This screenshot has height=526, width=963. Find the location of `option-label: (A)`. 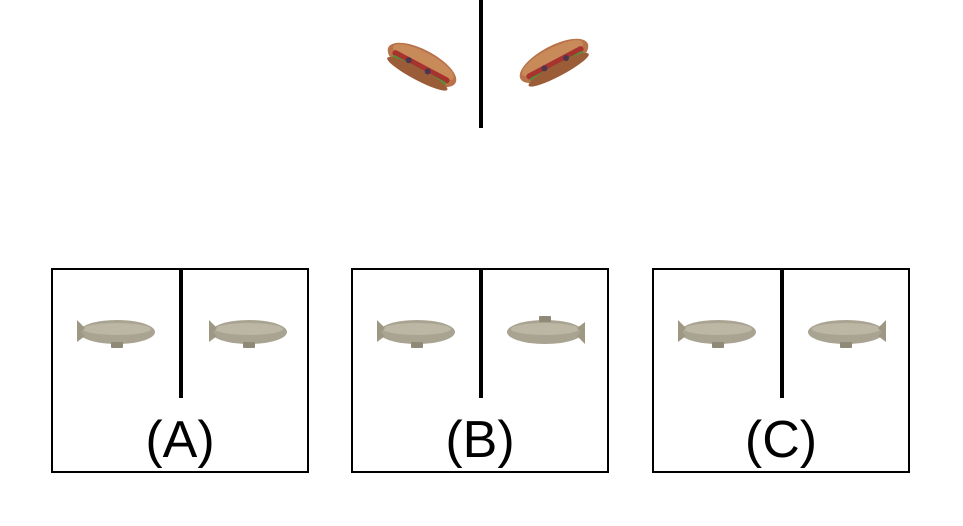

option-label: (A) is located at coordinates (180, 440).